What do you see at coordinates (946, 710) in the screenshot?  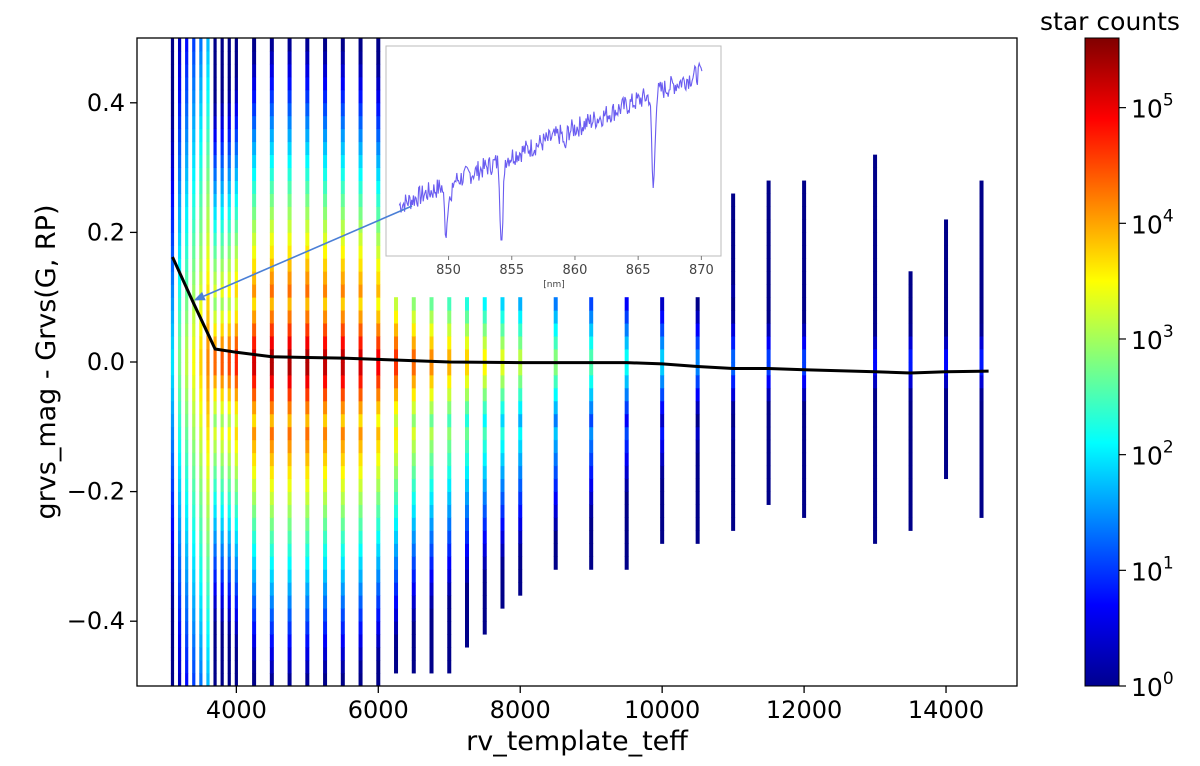 I see `x-tick-label: 14000` at bounding box center [946, 710].